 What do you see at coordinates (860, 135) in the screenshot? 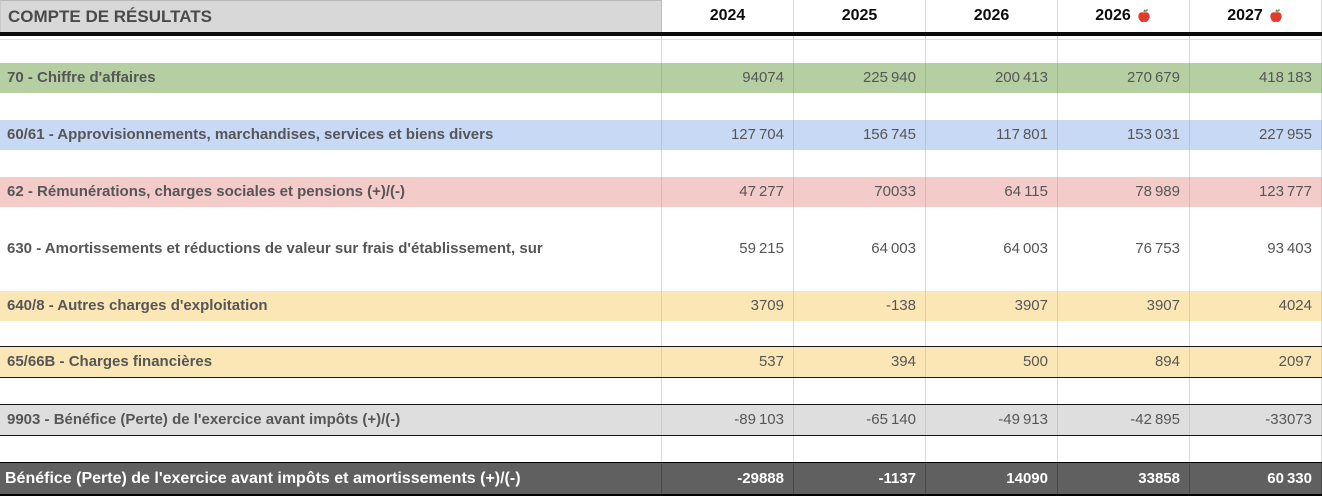
I see `cell-2025: 156 745` at bounding box center [860, 135].